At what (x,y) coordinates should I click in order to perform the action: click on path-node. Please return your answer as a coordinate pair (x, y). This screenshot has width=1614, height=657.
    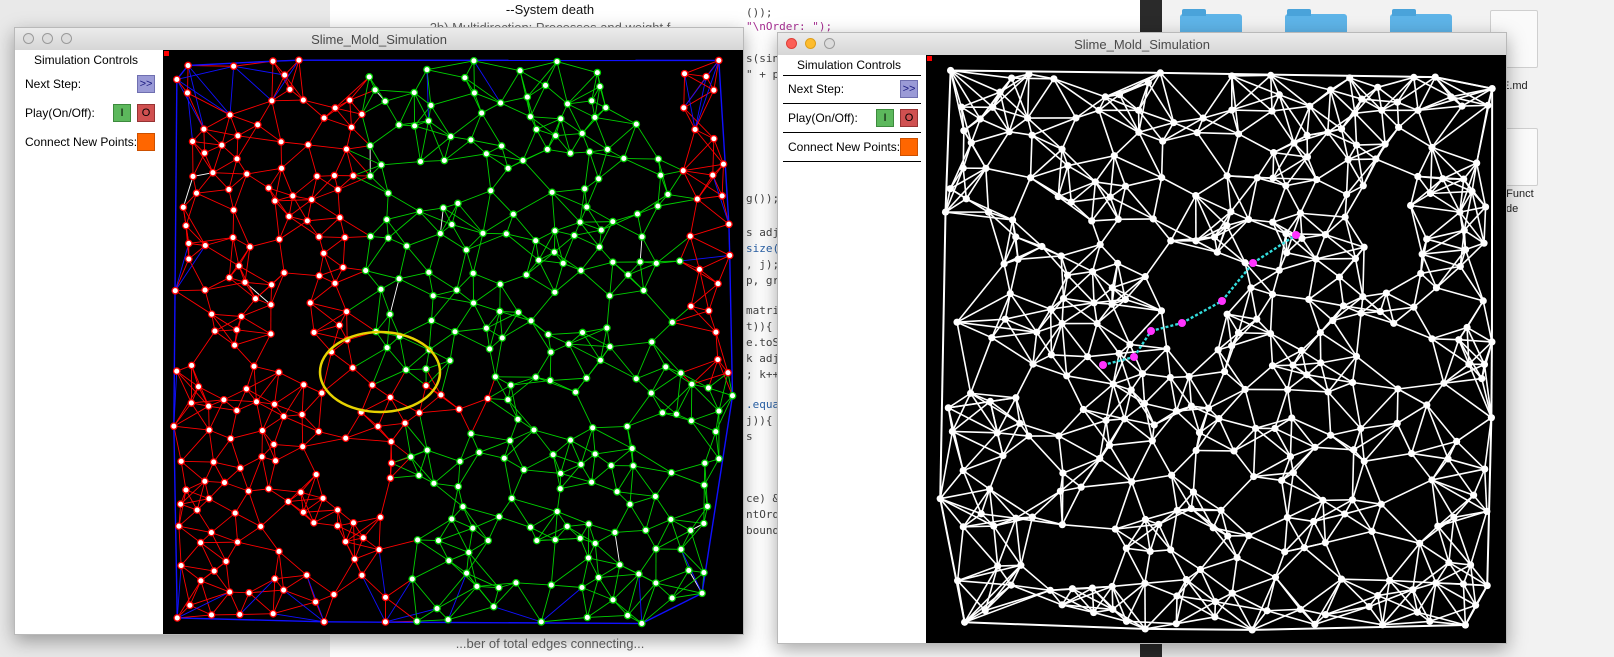
    Looking at the image, I should click on (1296, 235).